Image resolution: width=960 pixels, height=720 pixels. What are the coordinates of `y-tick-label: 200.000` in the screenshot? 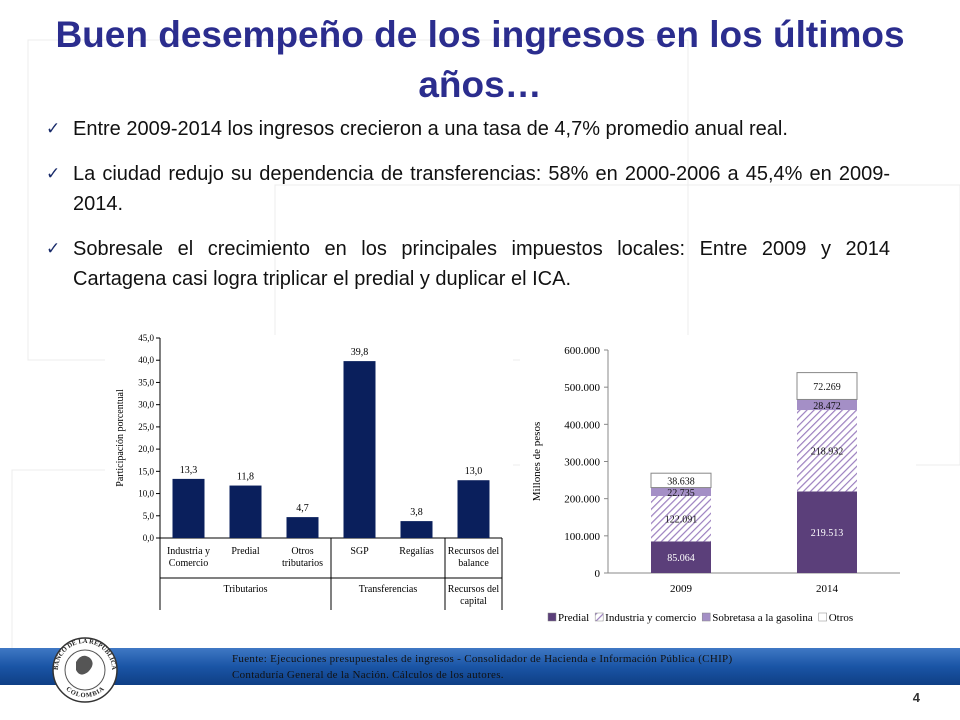 It's located at (582, 500).